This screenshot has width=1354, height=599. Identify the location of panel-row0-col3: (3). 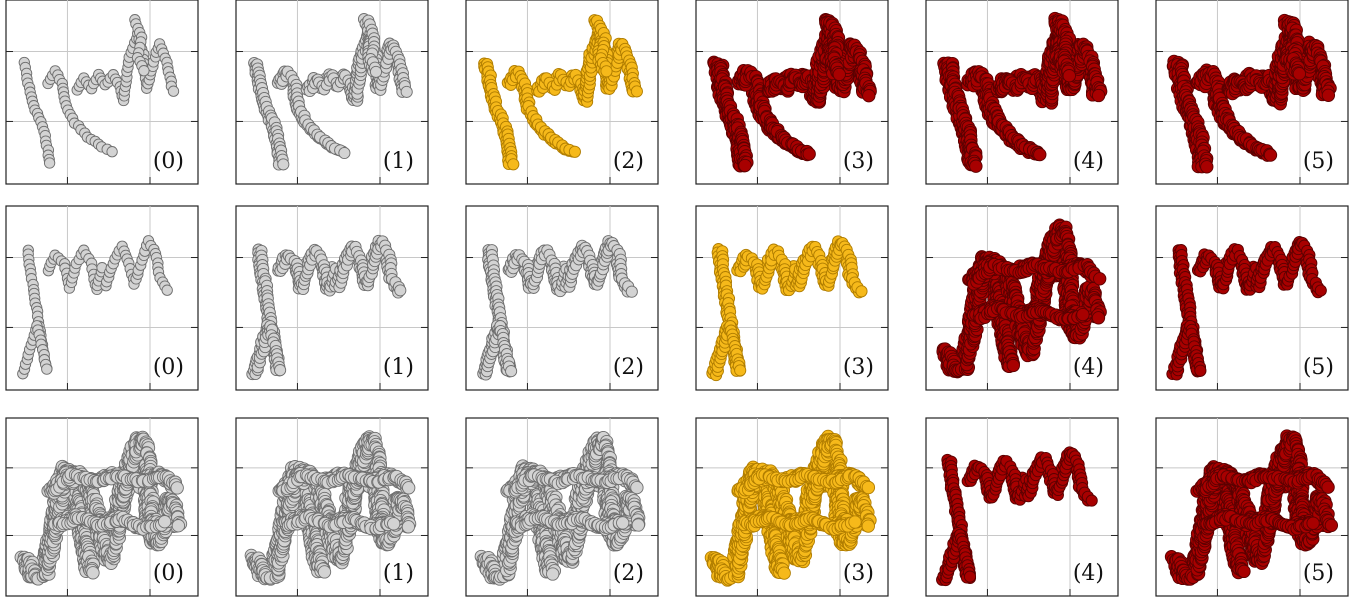
(792, 92).